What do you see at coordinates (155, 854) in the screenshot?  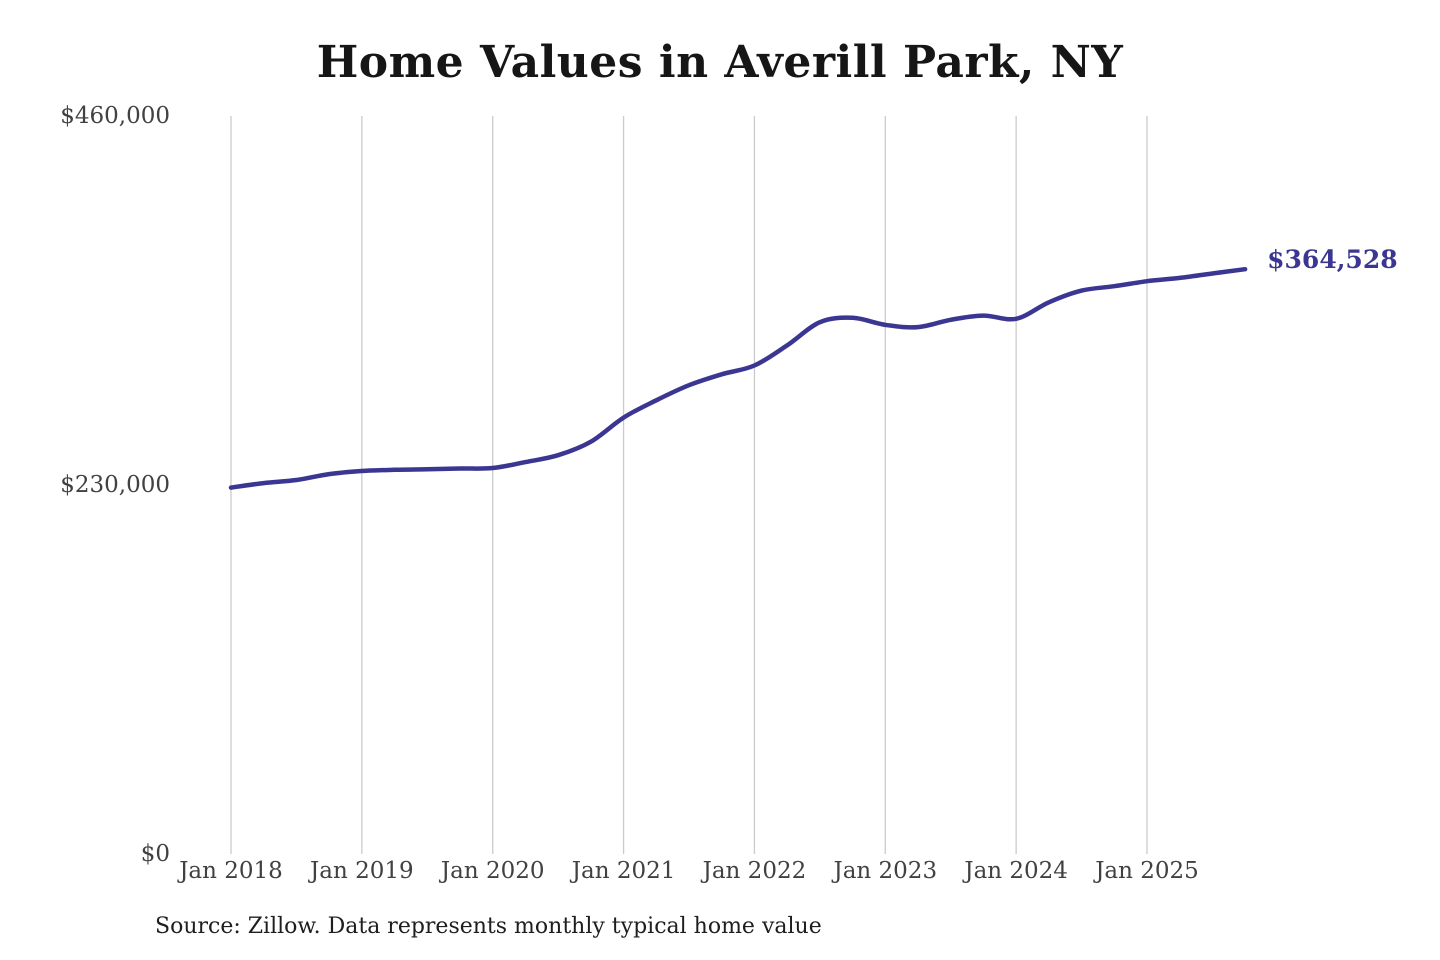 I see `y-tick-label: $0` at bounding box center [155, 854].